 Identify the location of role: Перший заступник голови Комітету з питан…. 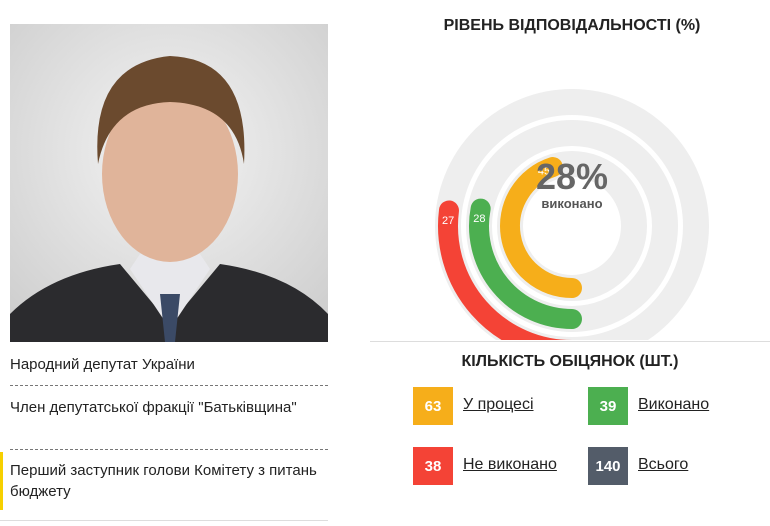
(163, 481).